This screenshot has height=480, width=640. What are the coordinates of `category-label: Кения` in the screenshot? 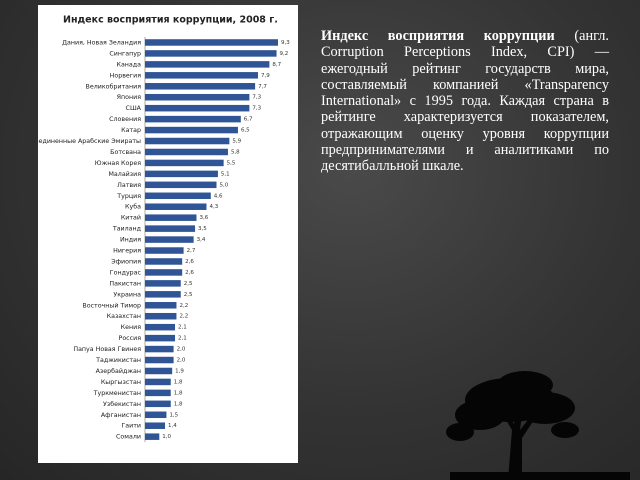 It's located at (131, 327).